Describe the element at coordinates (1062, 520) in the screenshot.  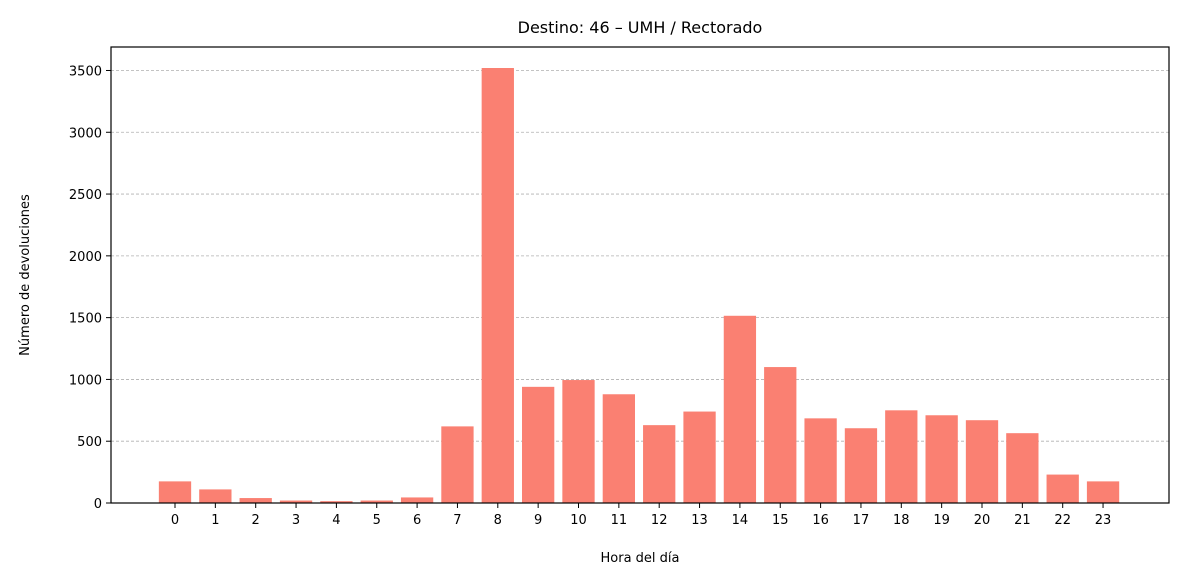
I see `x-tick-label: 22` at that location.